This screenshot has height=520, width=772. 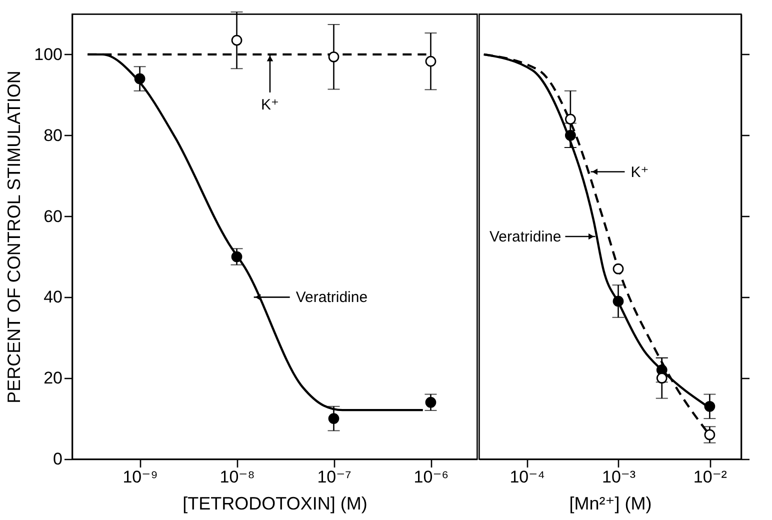 I want to click on x-tick-label: 10⁻⁷, so click(x=334, y=477).